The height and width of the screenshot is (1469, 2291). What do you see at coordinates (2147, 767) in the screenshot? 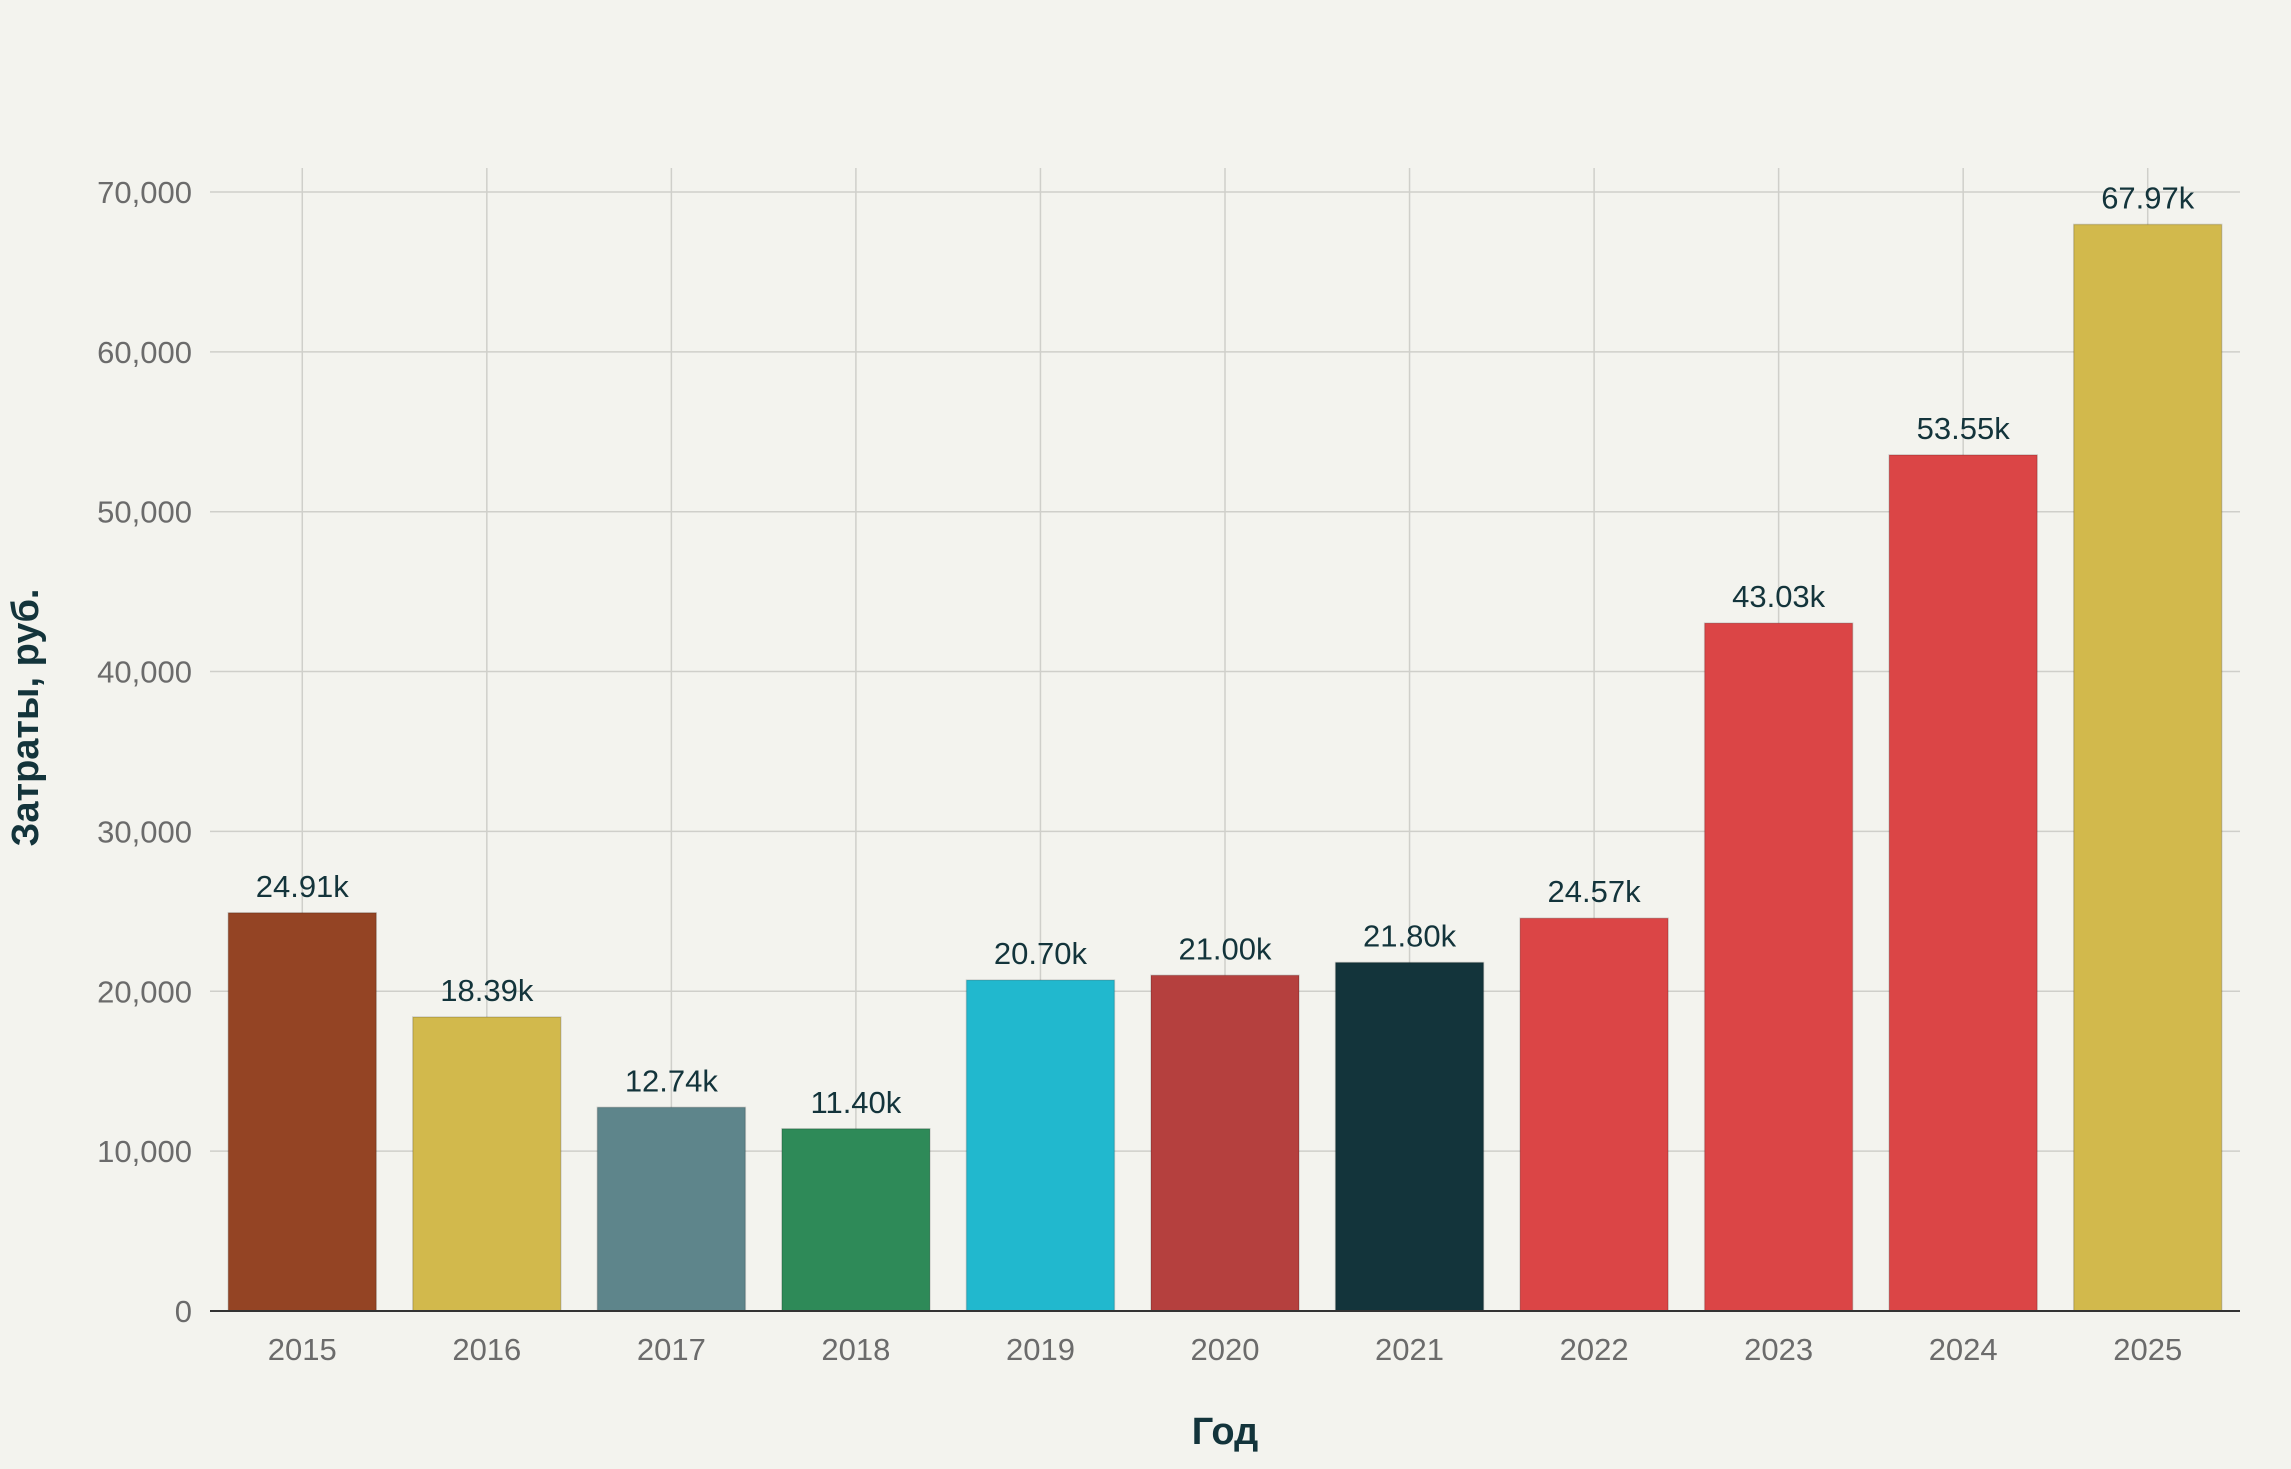
I see `bar-2025` at bounding box center [2147, 767].